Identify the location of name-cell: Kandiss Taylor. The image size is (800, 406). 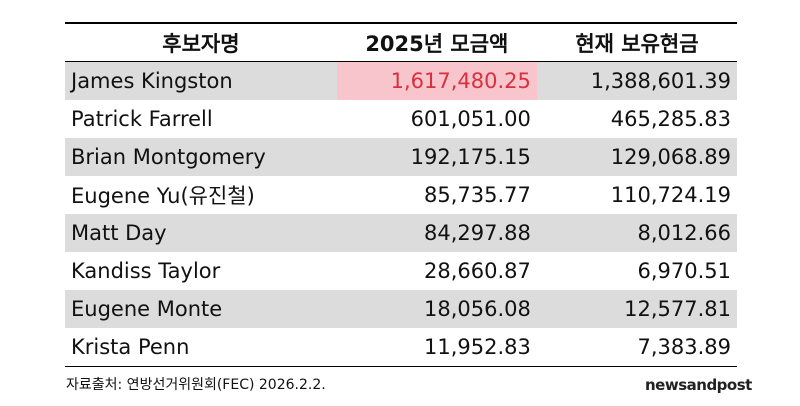
(146, 271).